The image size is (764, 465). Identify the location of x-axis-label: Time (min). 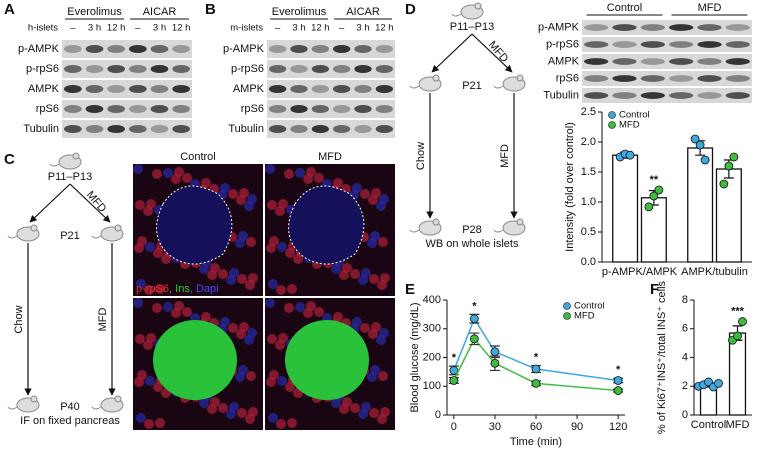
(536, 442).